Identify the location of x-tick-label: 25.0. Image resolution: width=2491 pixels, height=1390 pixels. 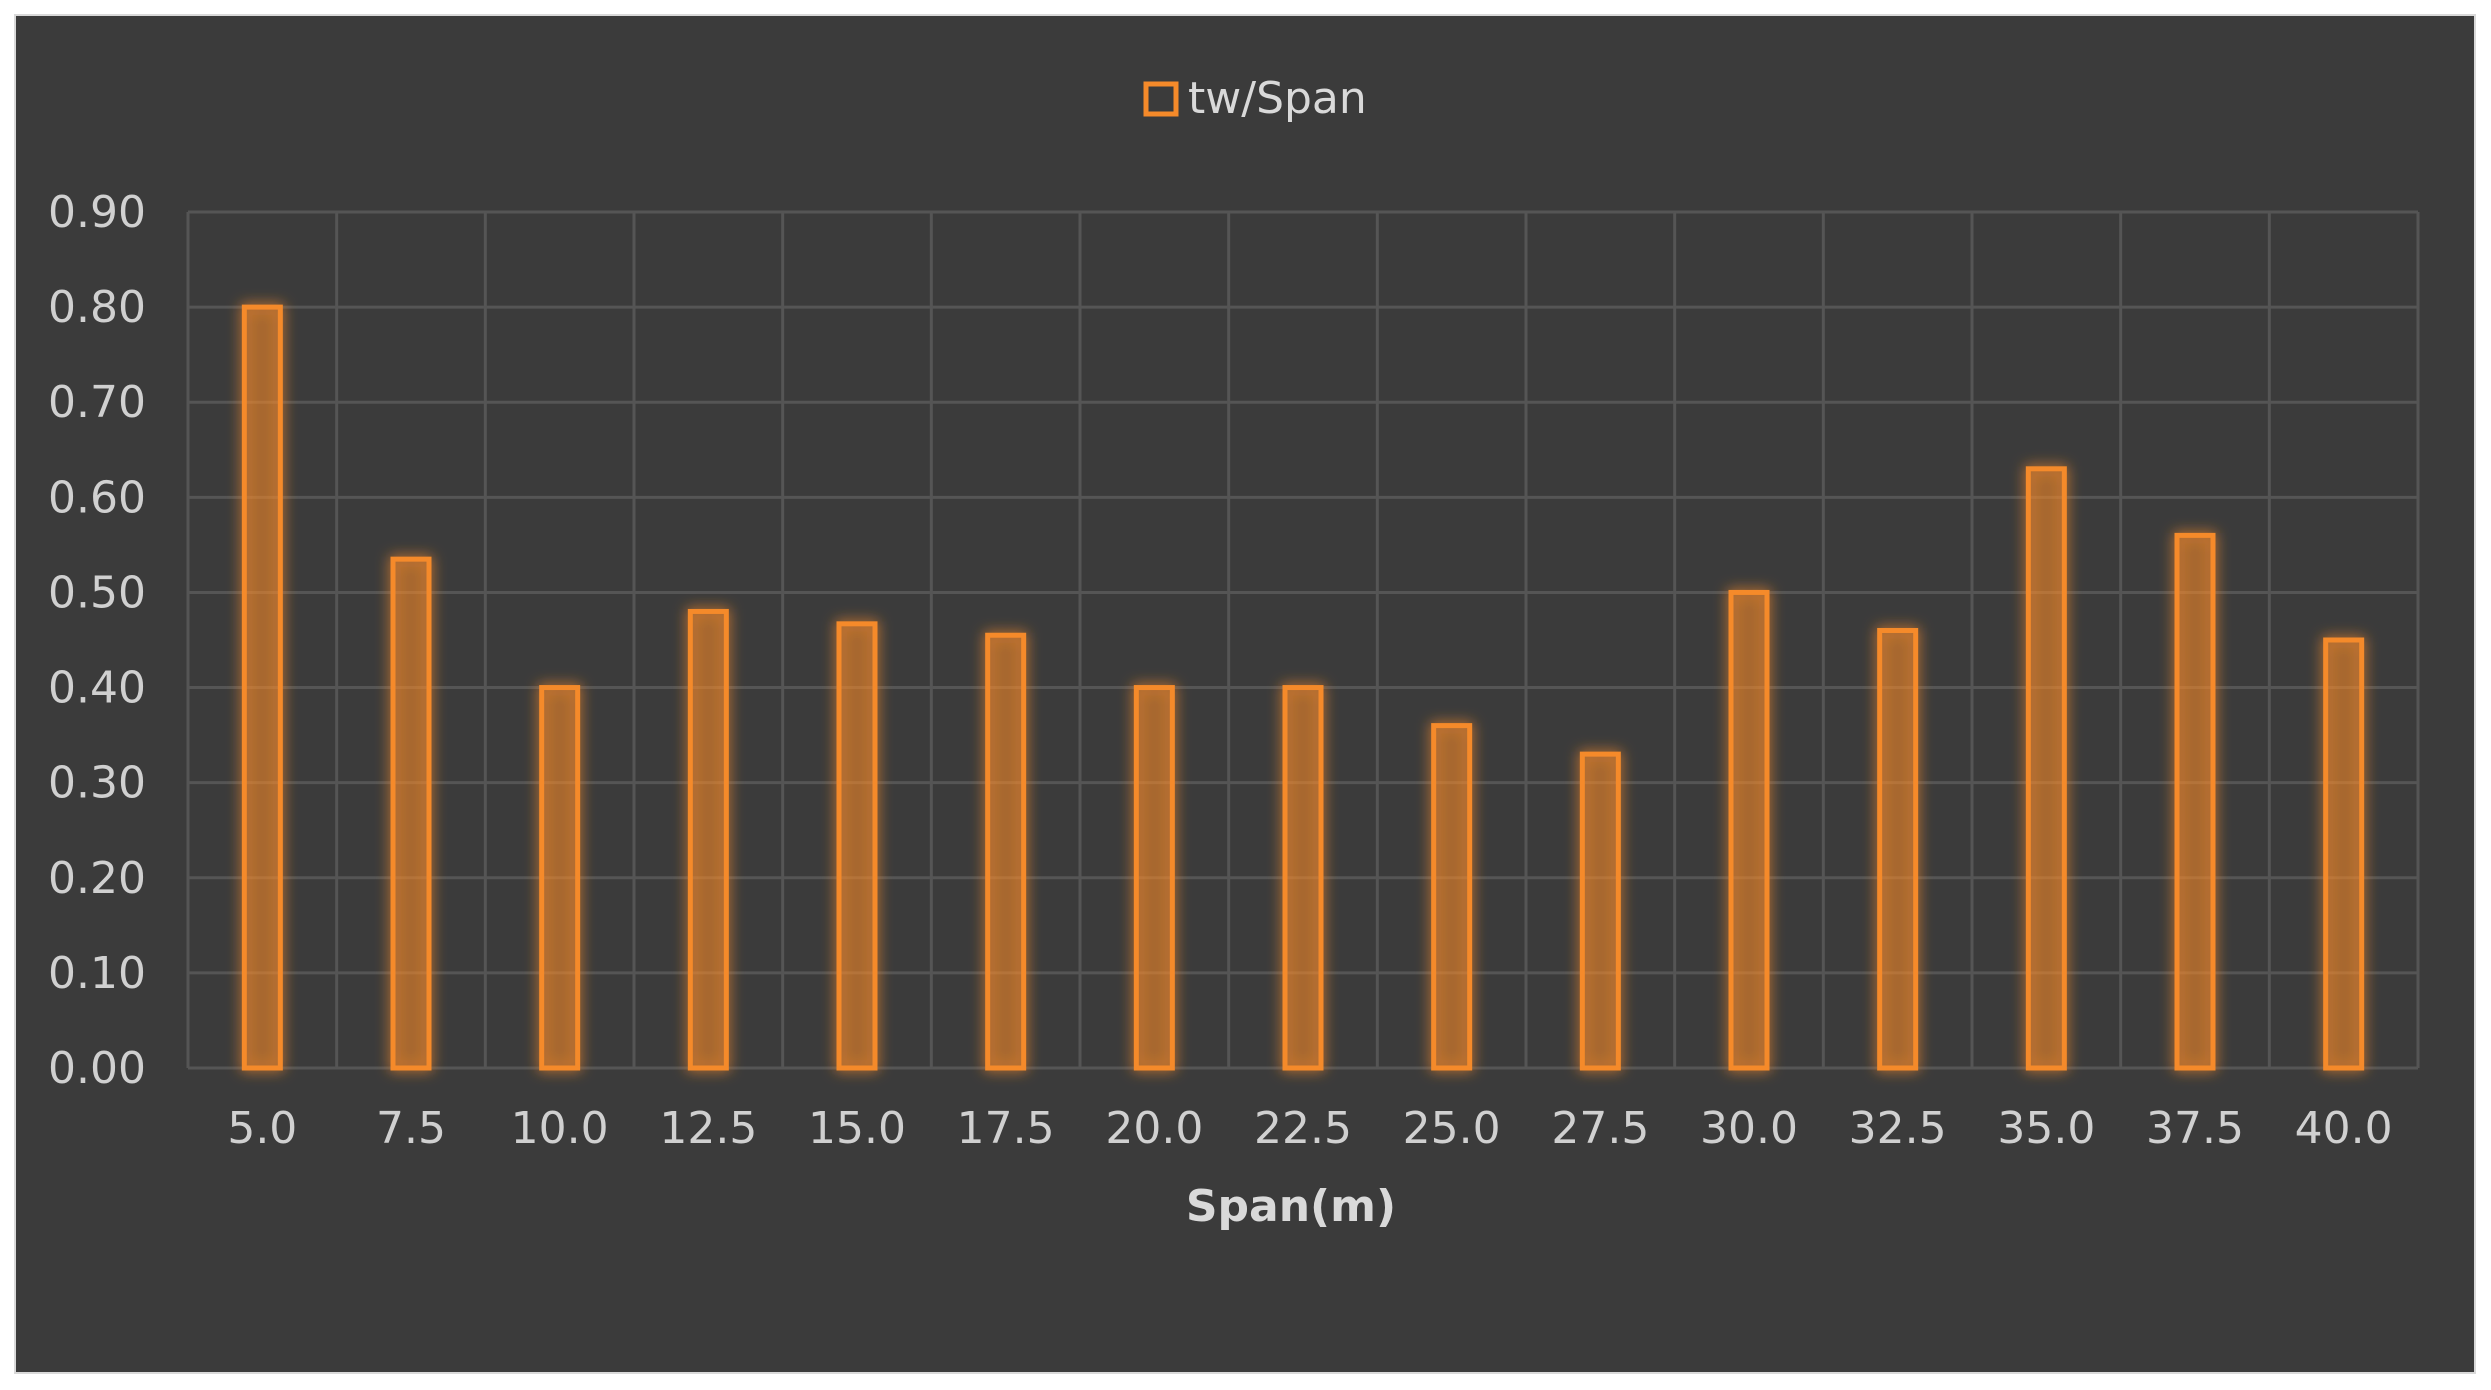
(1452, 1128).